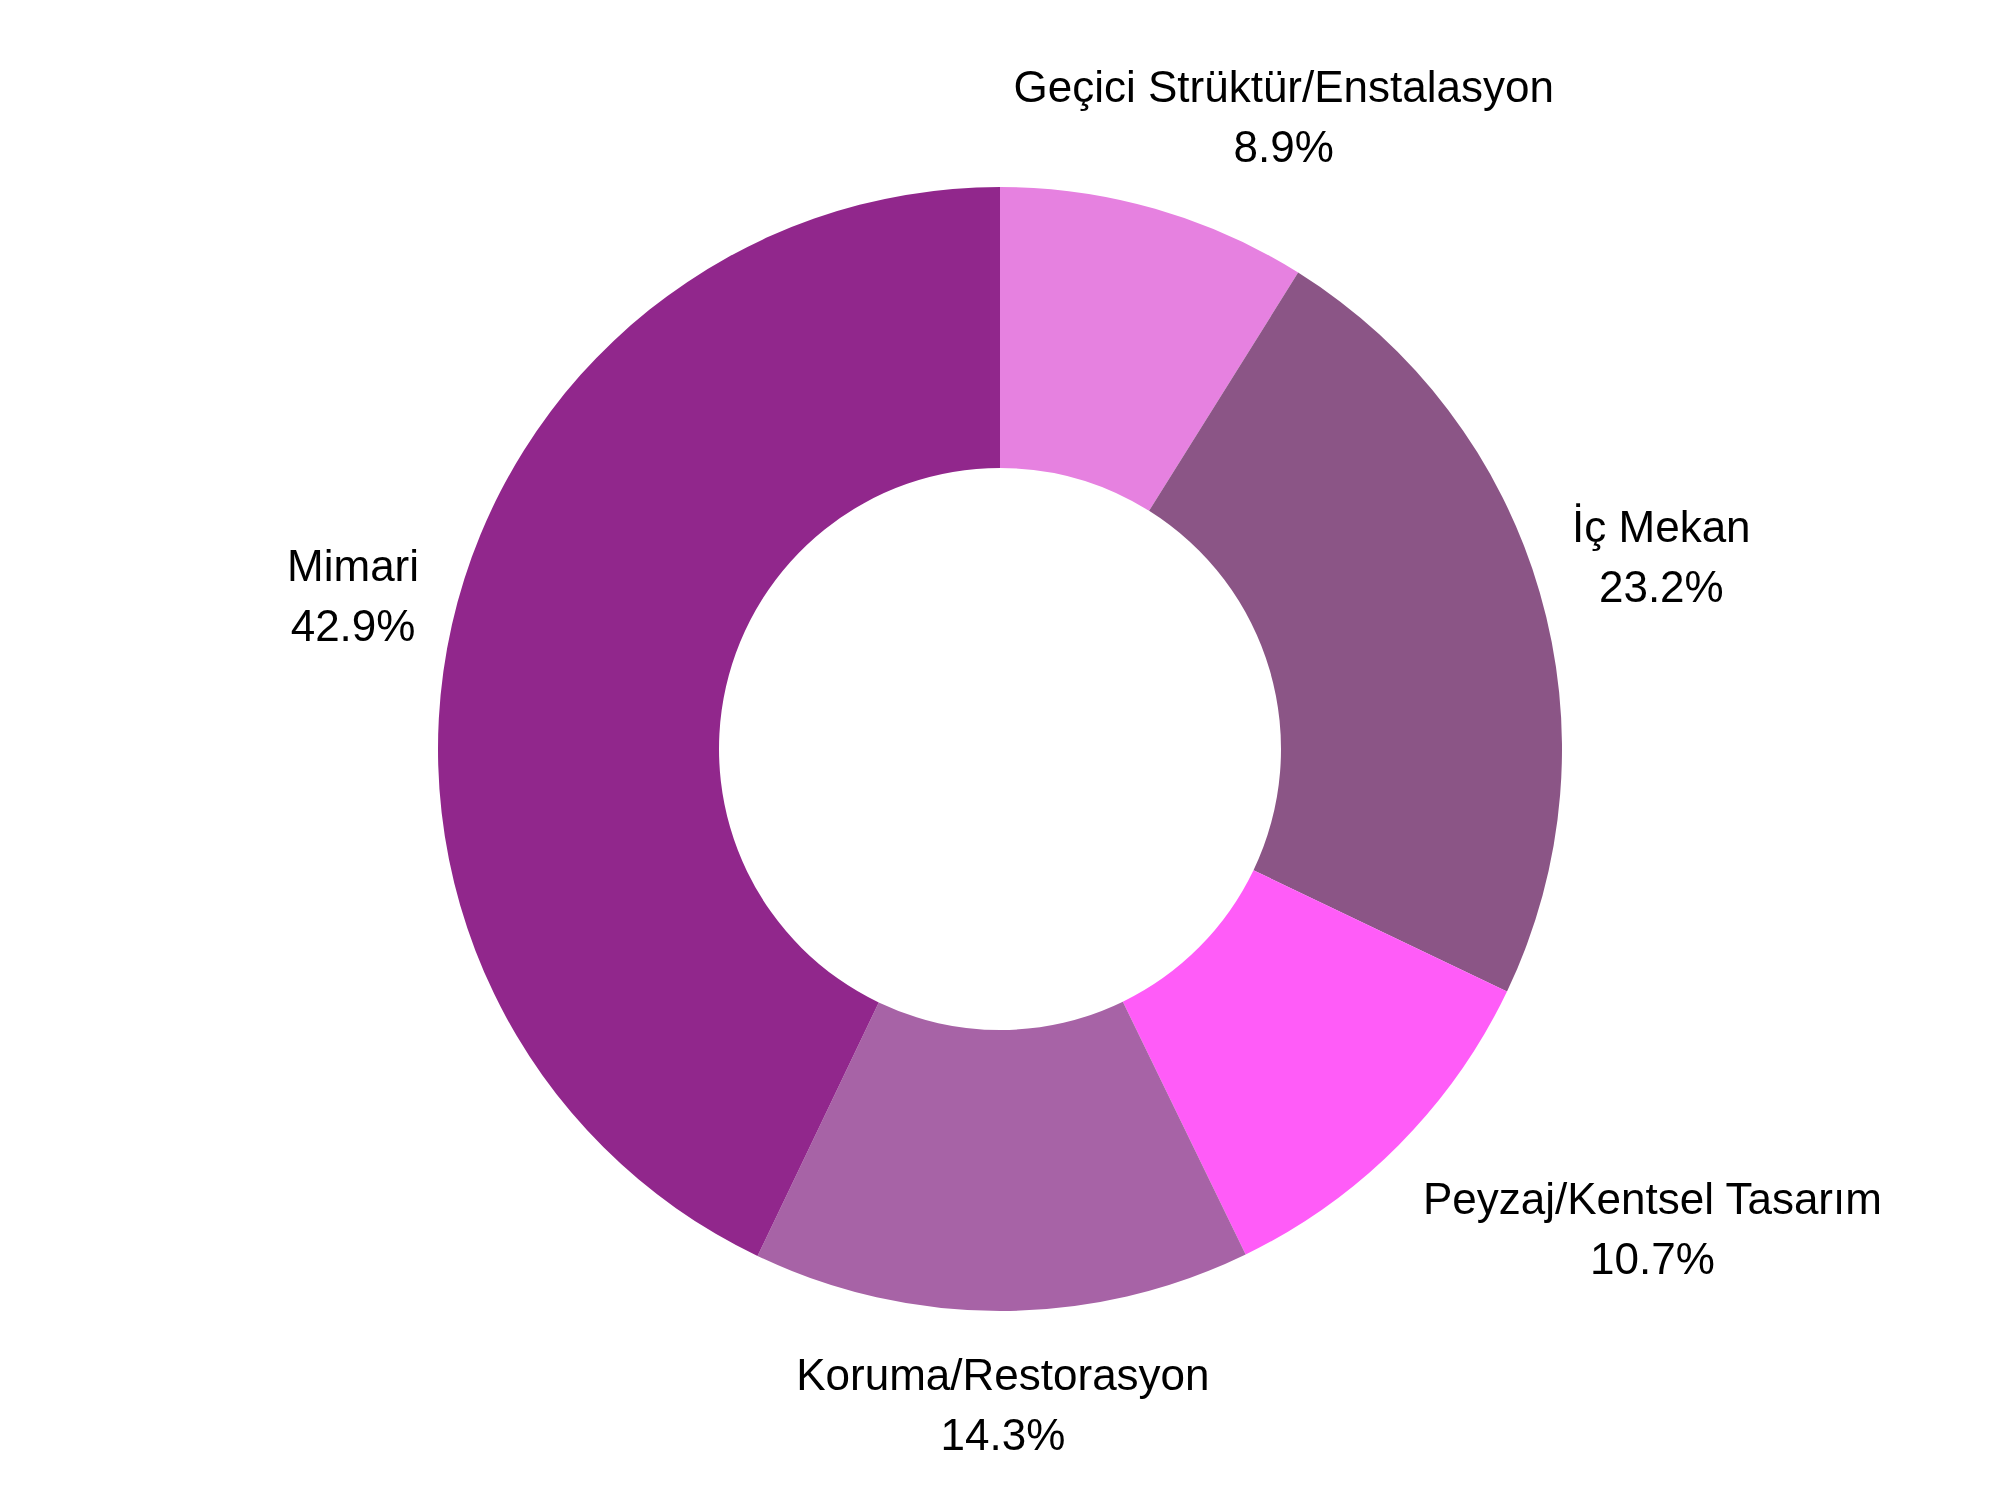 The height and width of the screenshot is (1500, 2000). Describe the element at coordinates (1283, 146) in the screenshot. I see `data-label: 8.9%` at that location.